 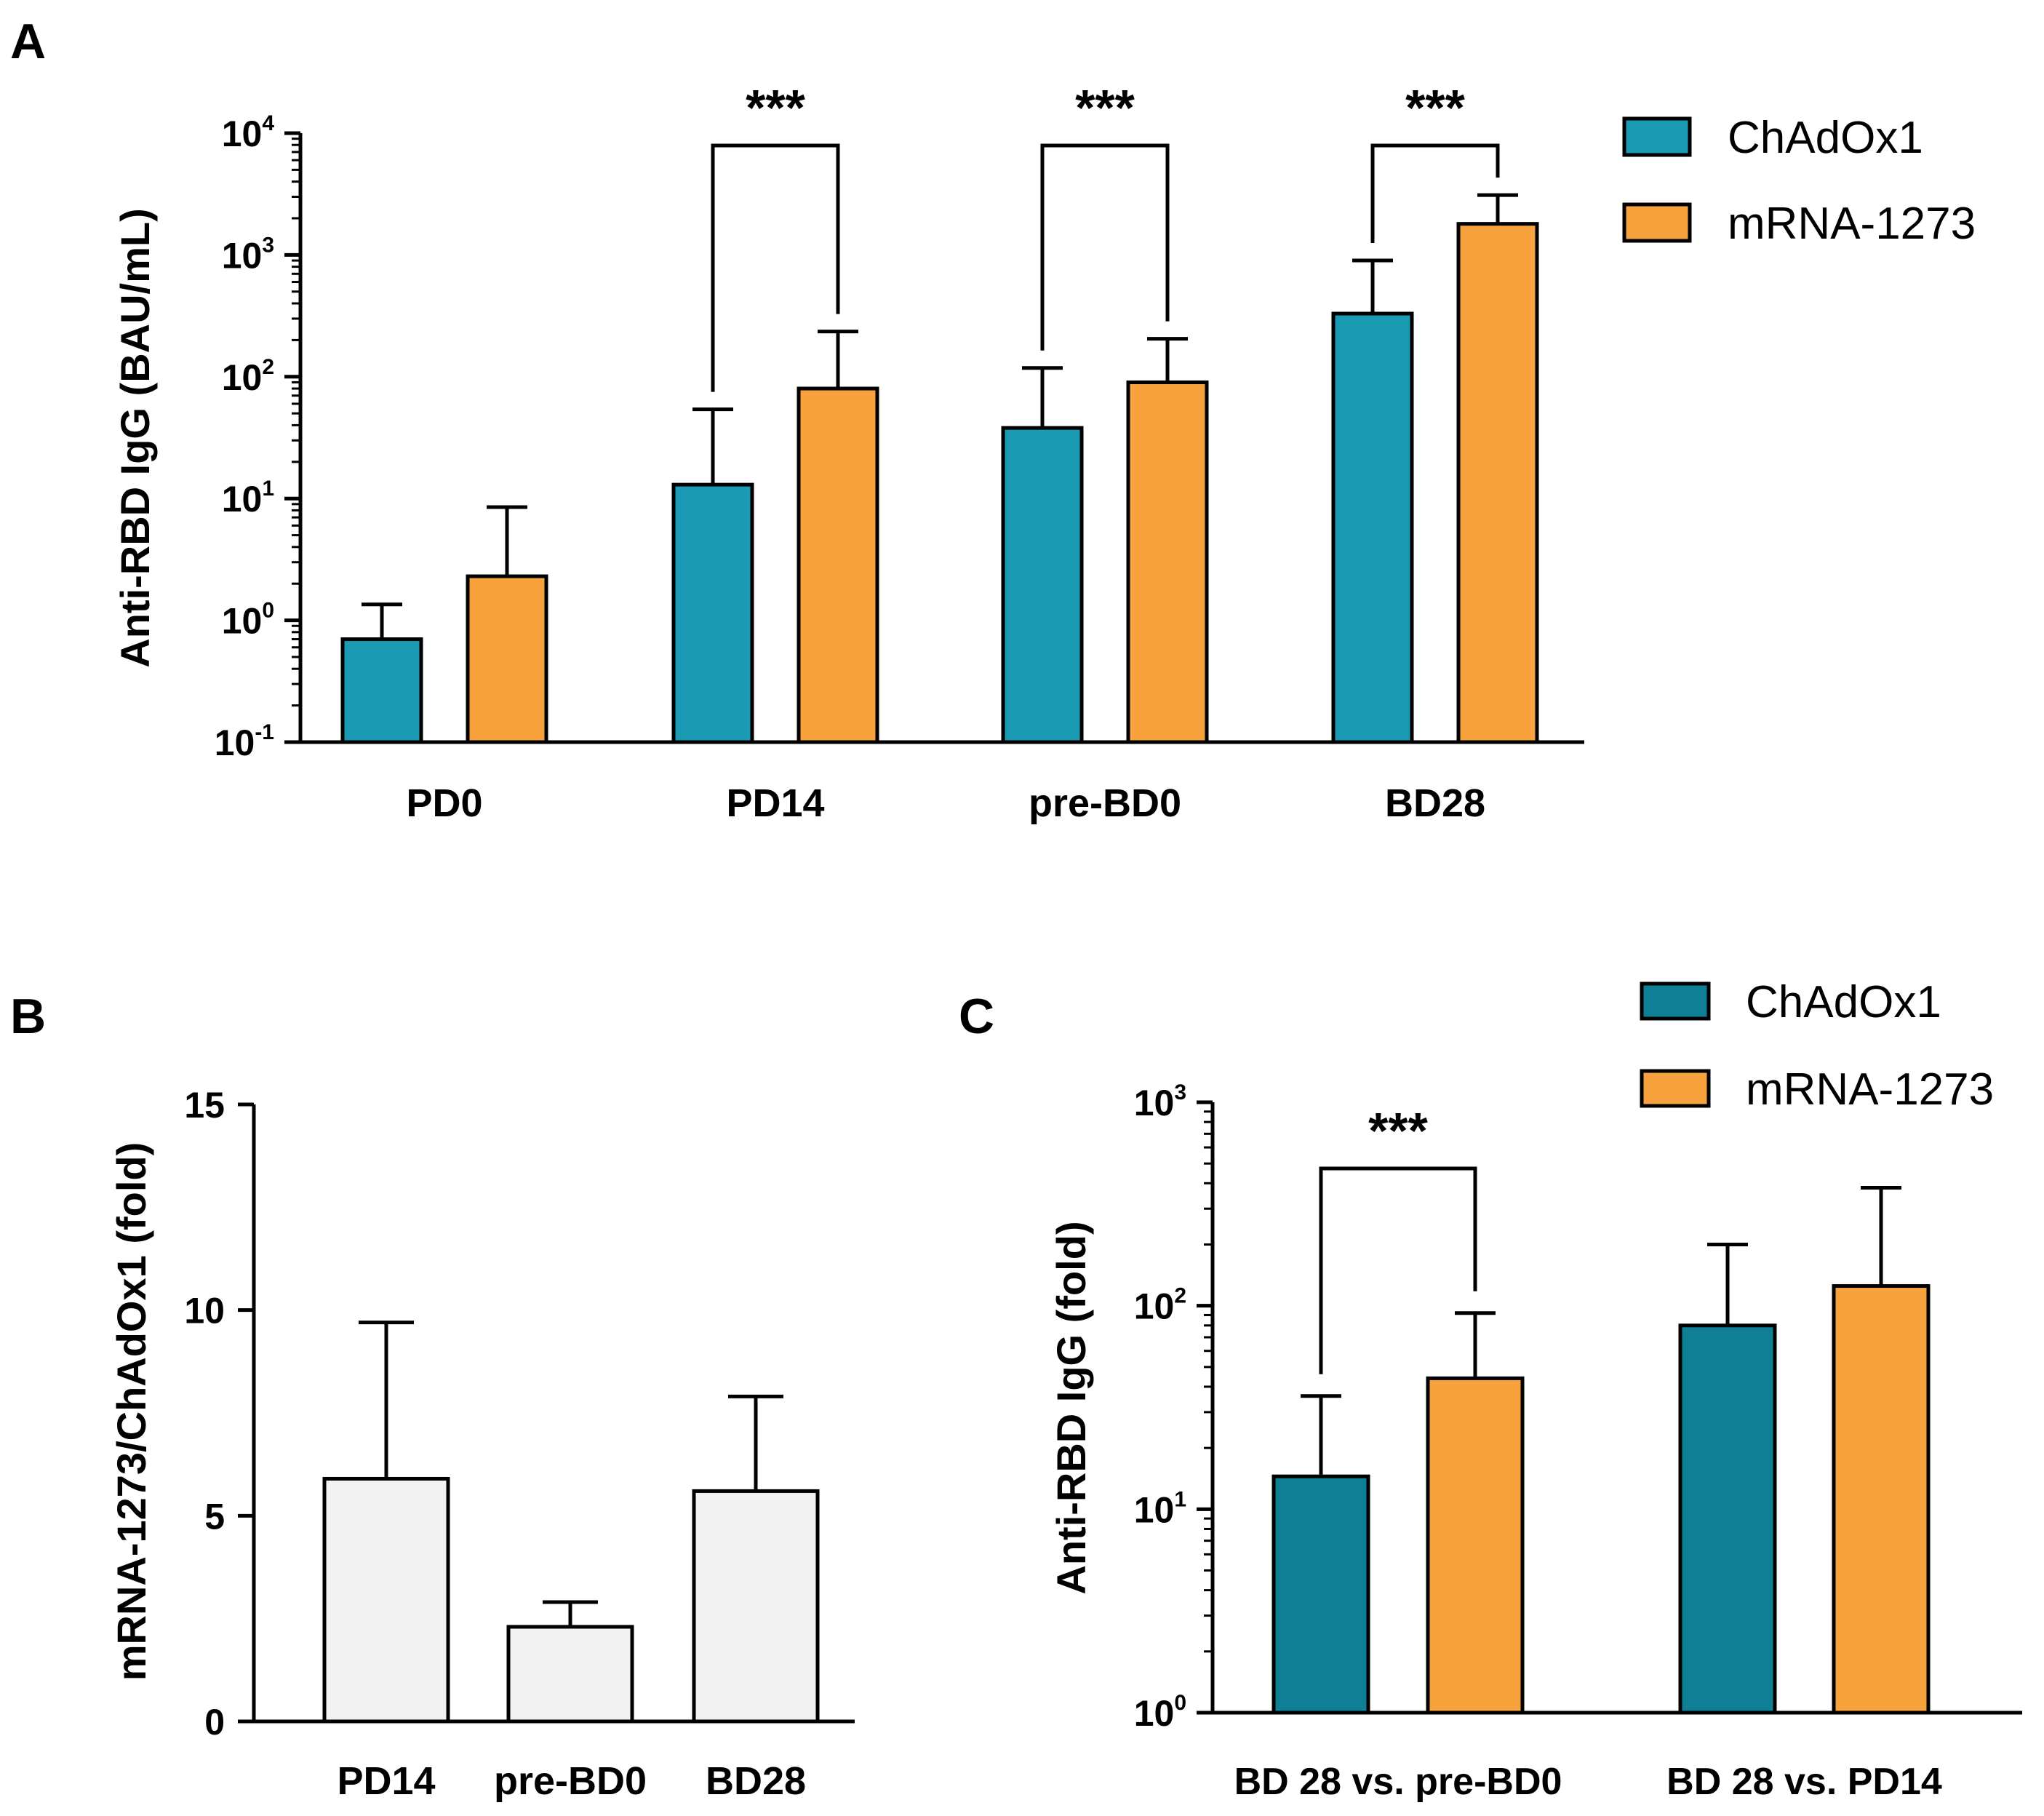 What do you see at coordinates (976, 1016) in the screenshot?
I see `panel-label-c: C` at bounding box center [976, 1016].